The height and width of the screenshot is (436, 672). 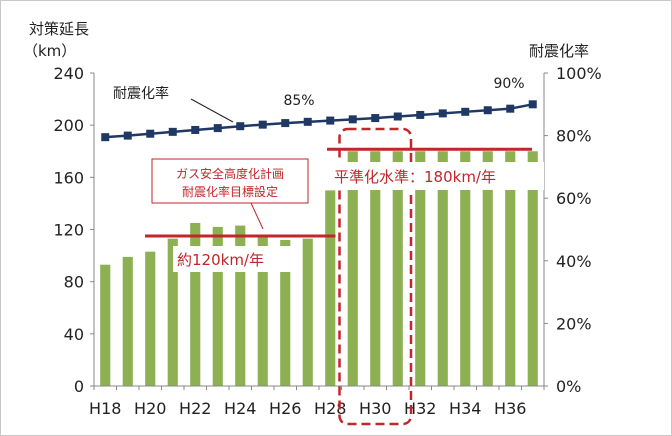 I want to click on label-85: 85%, so click(x=298, y=101).